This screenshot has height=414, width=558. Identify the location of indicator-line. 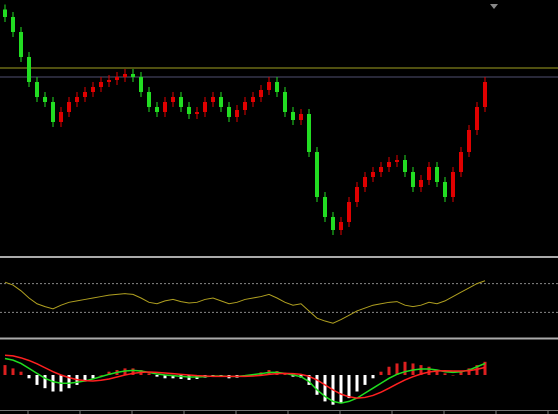
(245, 302).